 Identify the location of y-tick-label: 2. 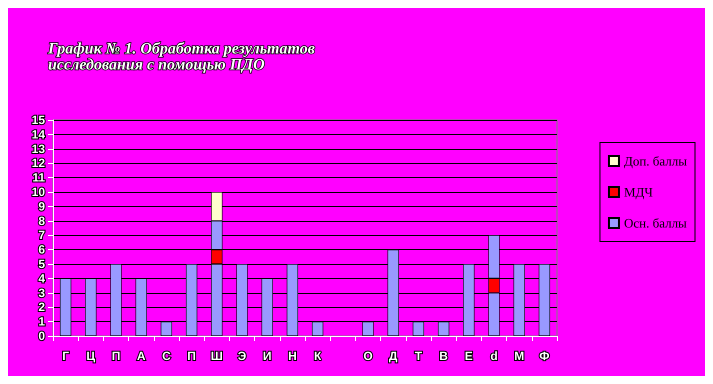
(42, 307).